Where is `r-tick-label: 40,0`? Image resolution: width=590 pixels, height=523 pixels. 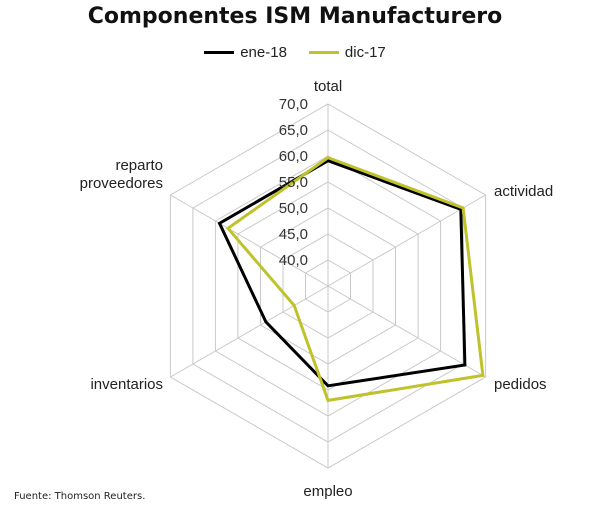 r-tick-label: 40,0 is located at coordinates (293, 260).